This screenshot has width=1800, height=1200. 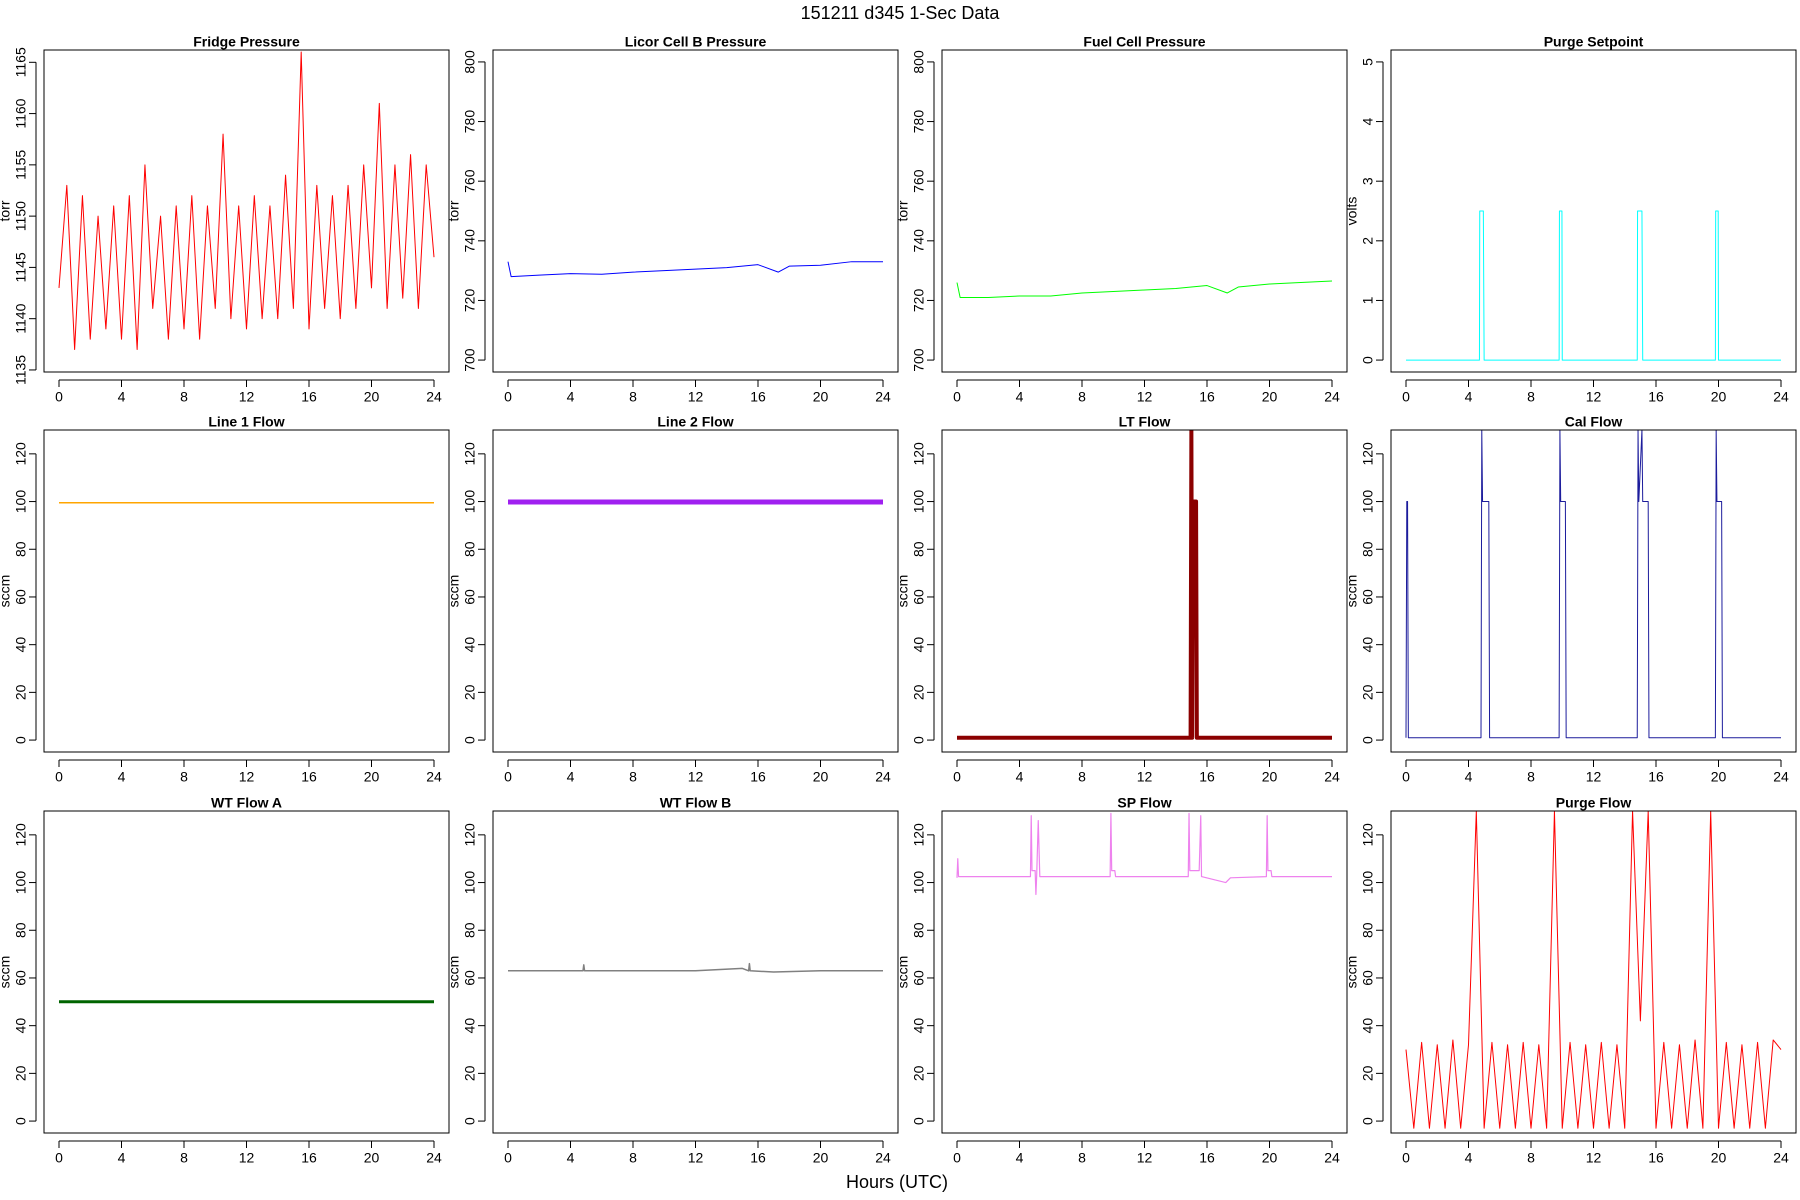 I want to click on y-tick-label: 1140, so click(x=21, y=318).